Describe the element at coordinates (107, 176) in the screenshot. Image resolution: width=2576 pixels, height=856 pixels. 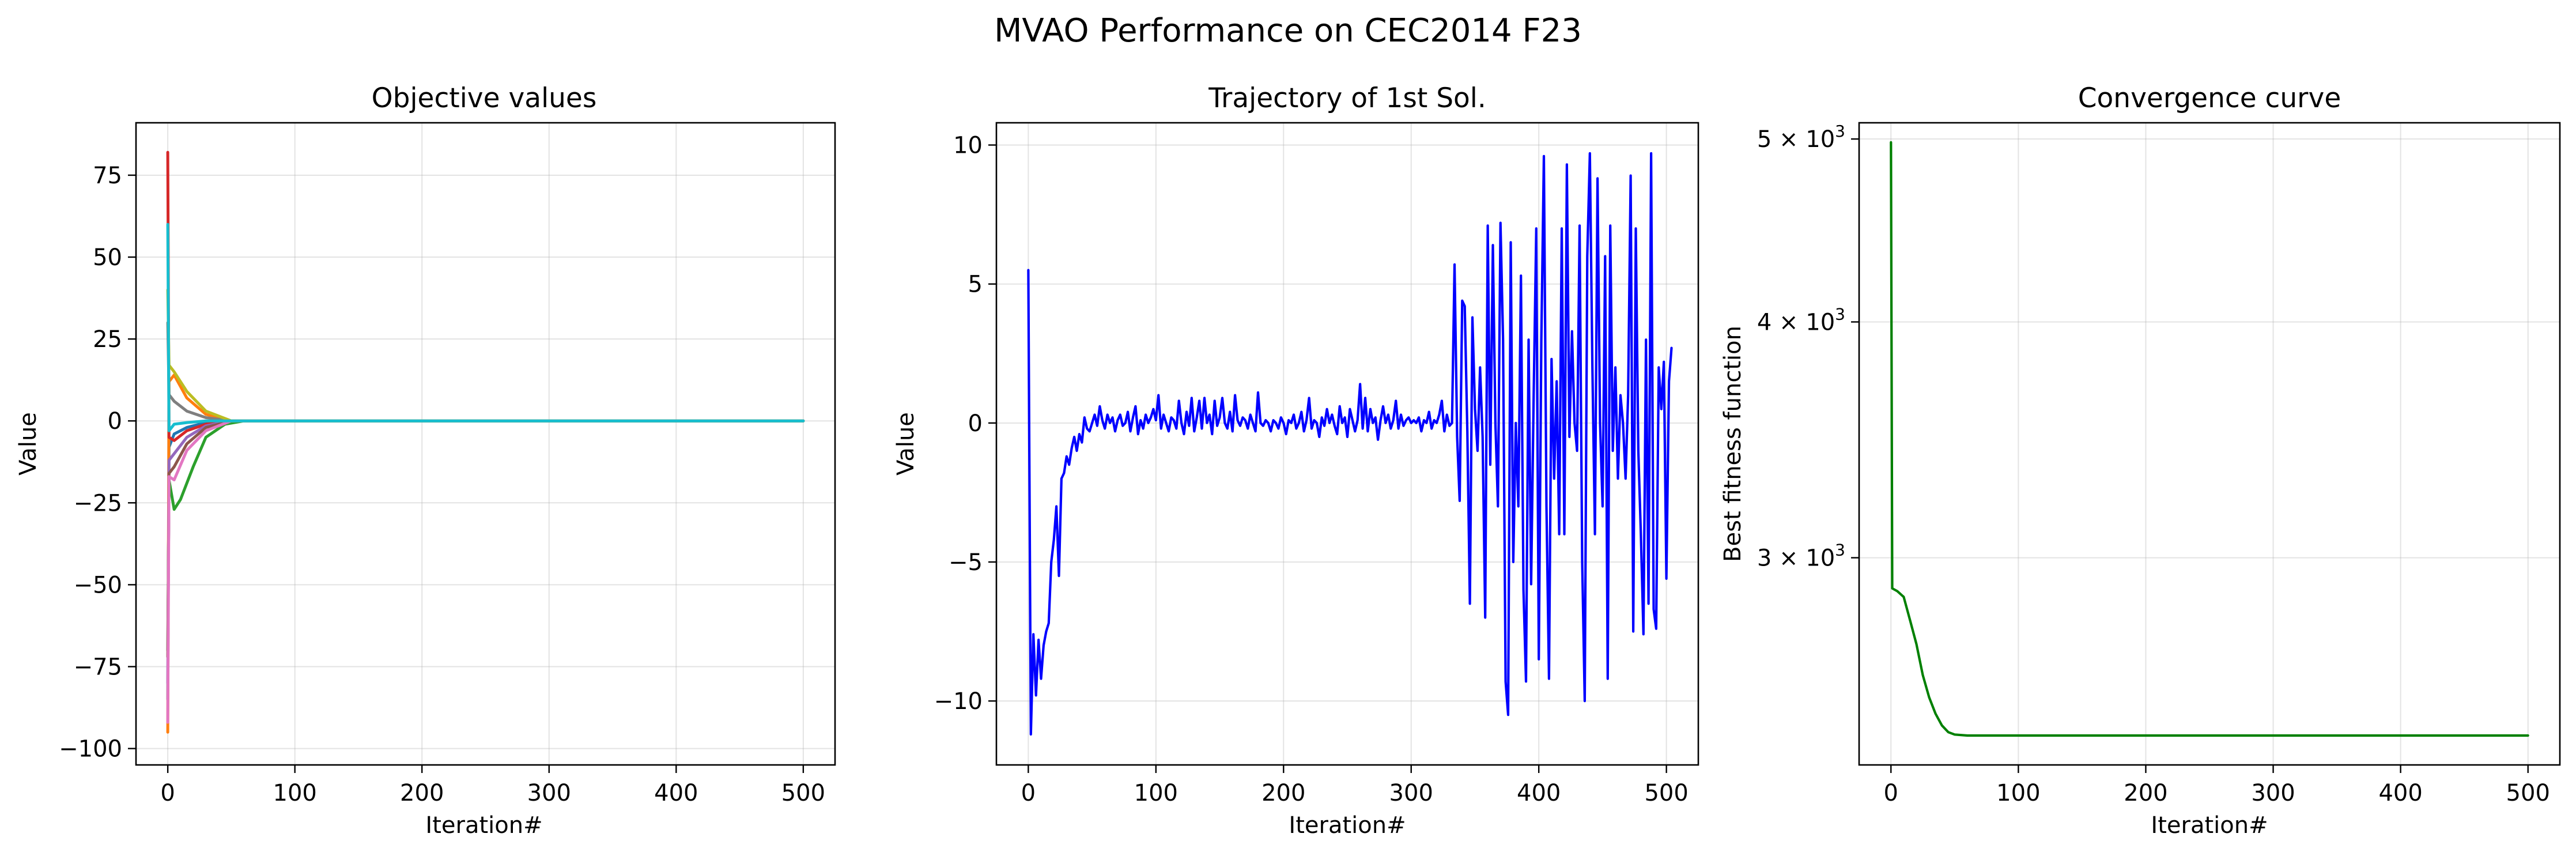
I see `y-tick-label: 75` at that location.